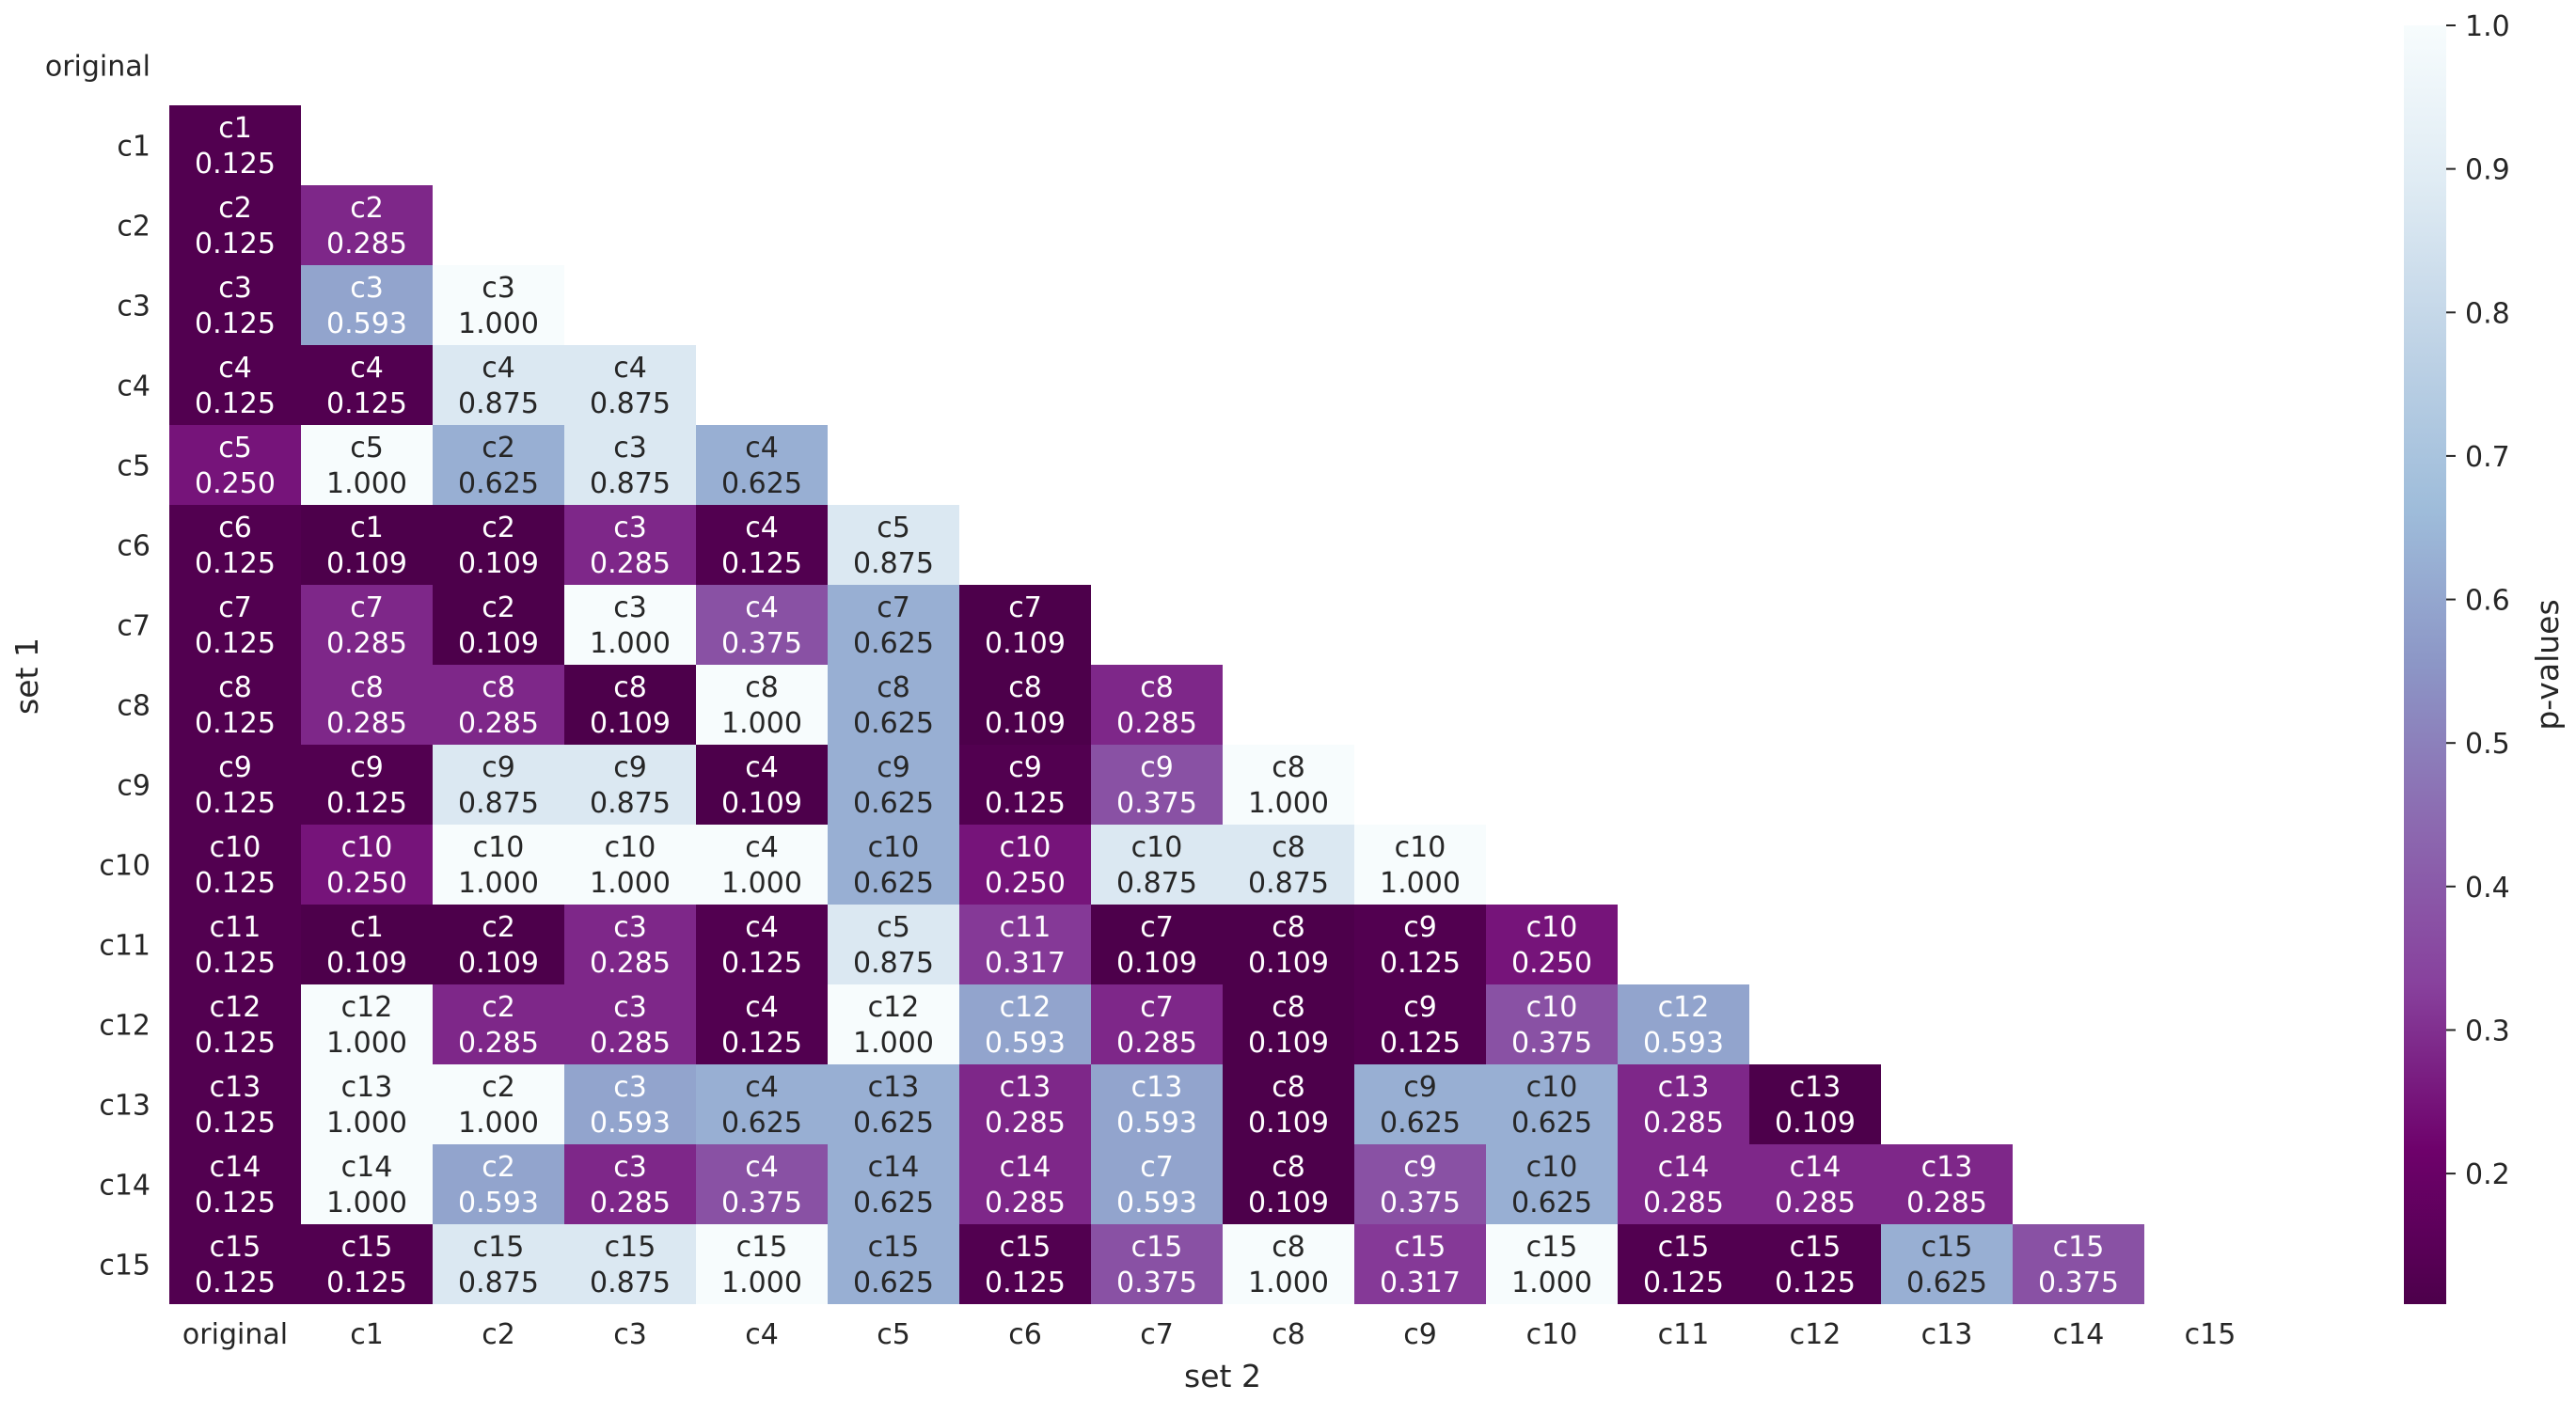  What do you see at coordinates (124, 1186) in the screenshot?
I see `row-tick-label: c14` at bounding box center [124, 1186].